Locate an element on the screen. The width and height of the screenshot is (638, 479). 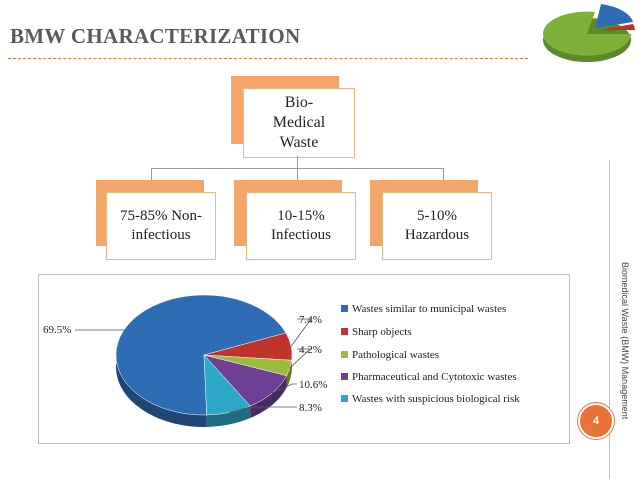
child-node-infectious: 10-15% Infectious is located at coordinates (301, 226).